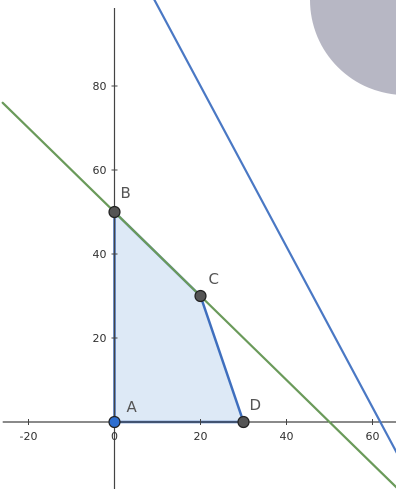 The height and width of the screenshot is (489, 396). What do you see at coordinates (100, 86) in the screenshot?
I see `y-tick-label: 80` at bounding box center [100, 86].